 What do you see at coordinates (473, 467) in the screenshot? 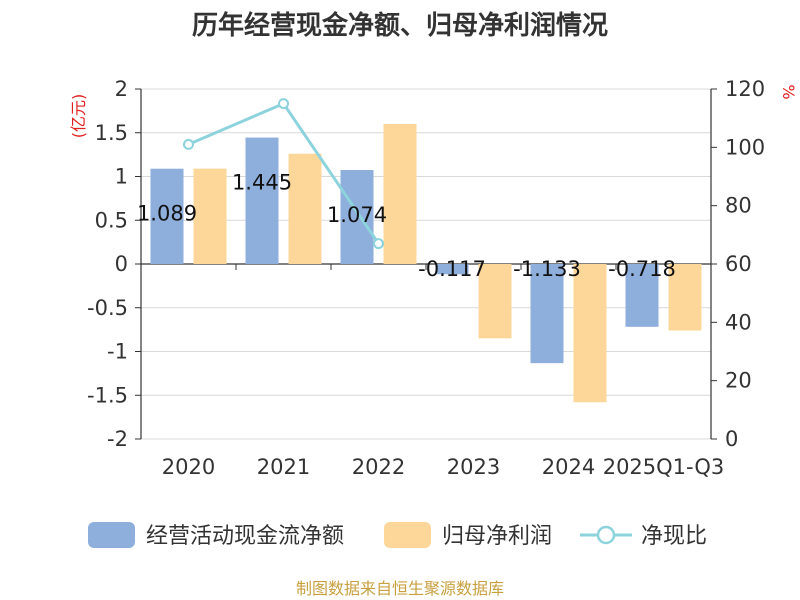
I see `category-label: 2023` at bounding box center [473, 467].